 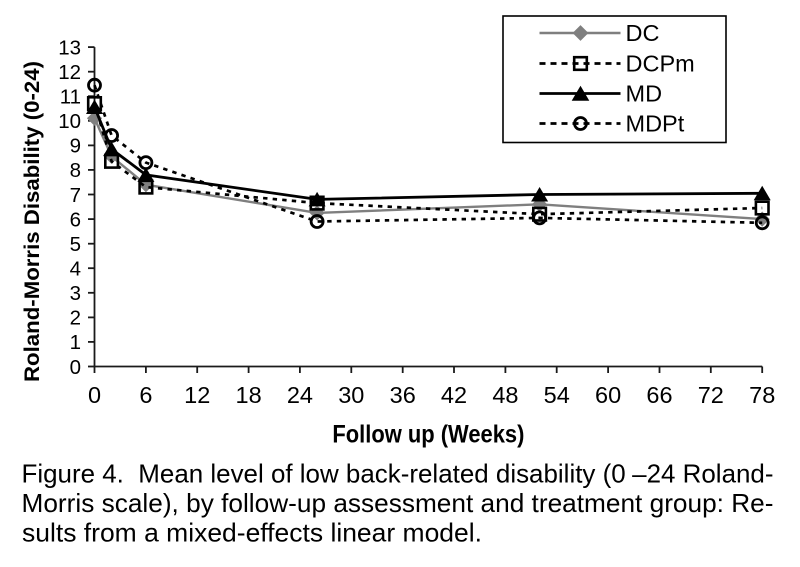 I want to click on svg-text: 13, so click(x=69, y=47).